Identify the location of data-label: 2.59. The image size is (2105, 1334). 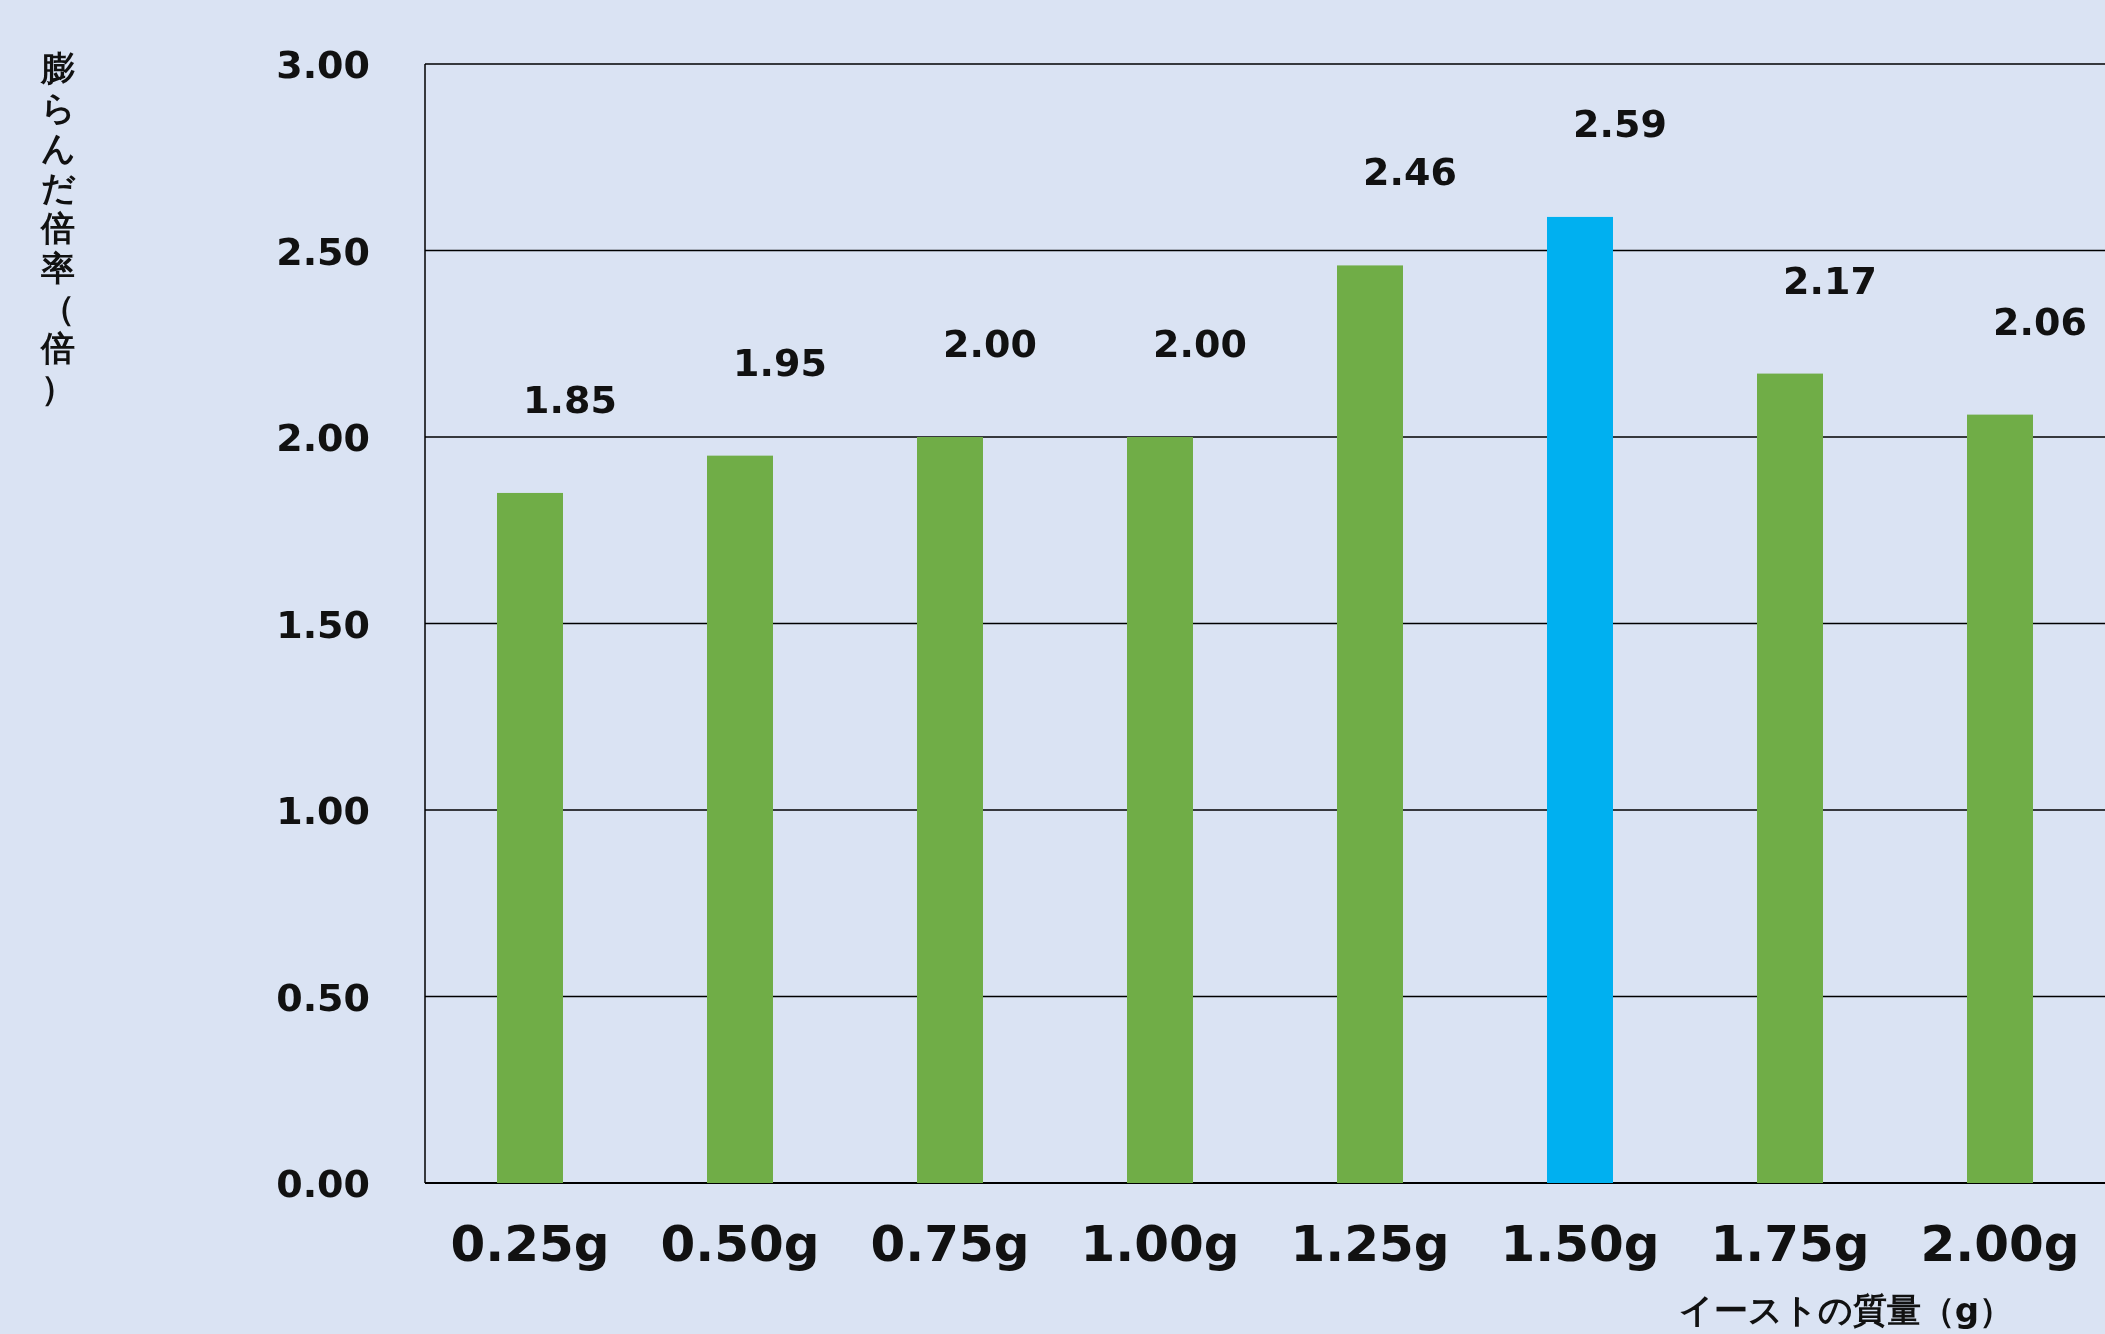
(1620, 123).